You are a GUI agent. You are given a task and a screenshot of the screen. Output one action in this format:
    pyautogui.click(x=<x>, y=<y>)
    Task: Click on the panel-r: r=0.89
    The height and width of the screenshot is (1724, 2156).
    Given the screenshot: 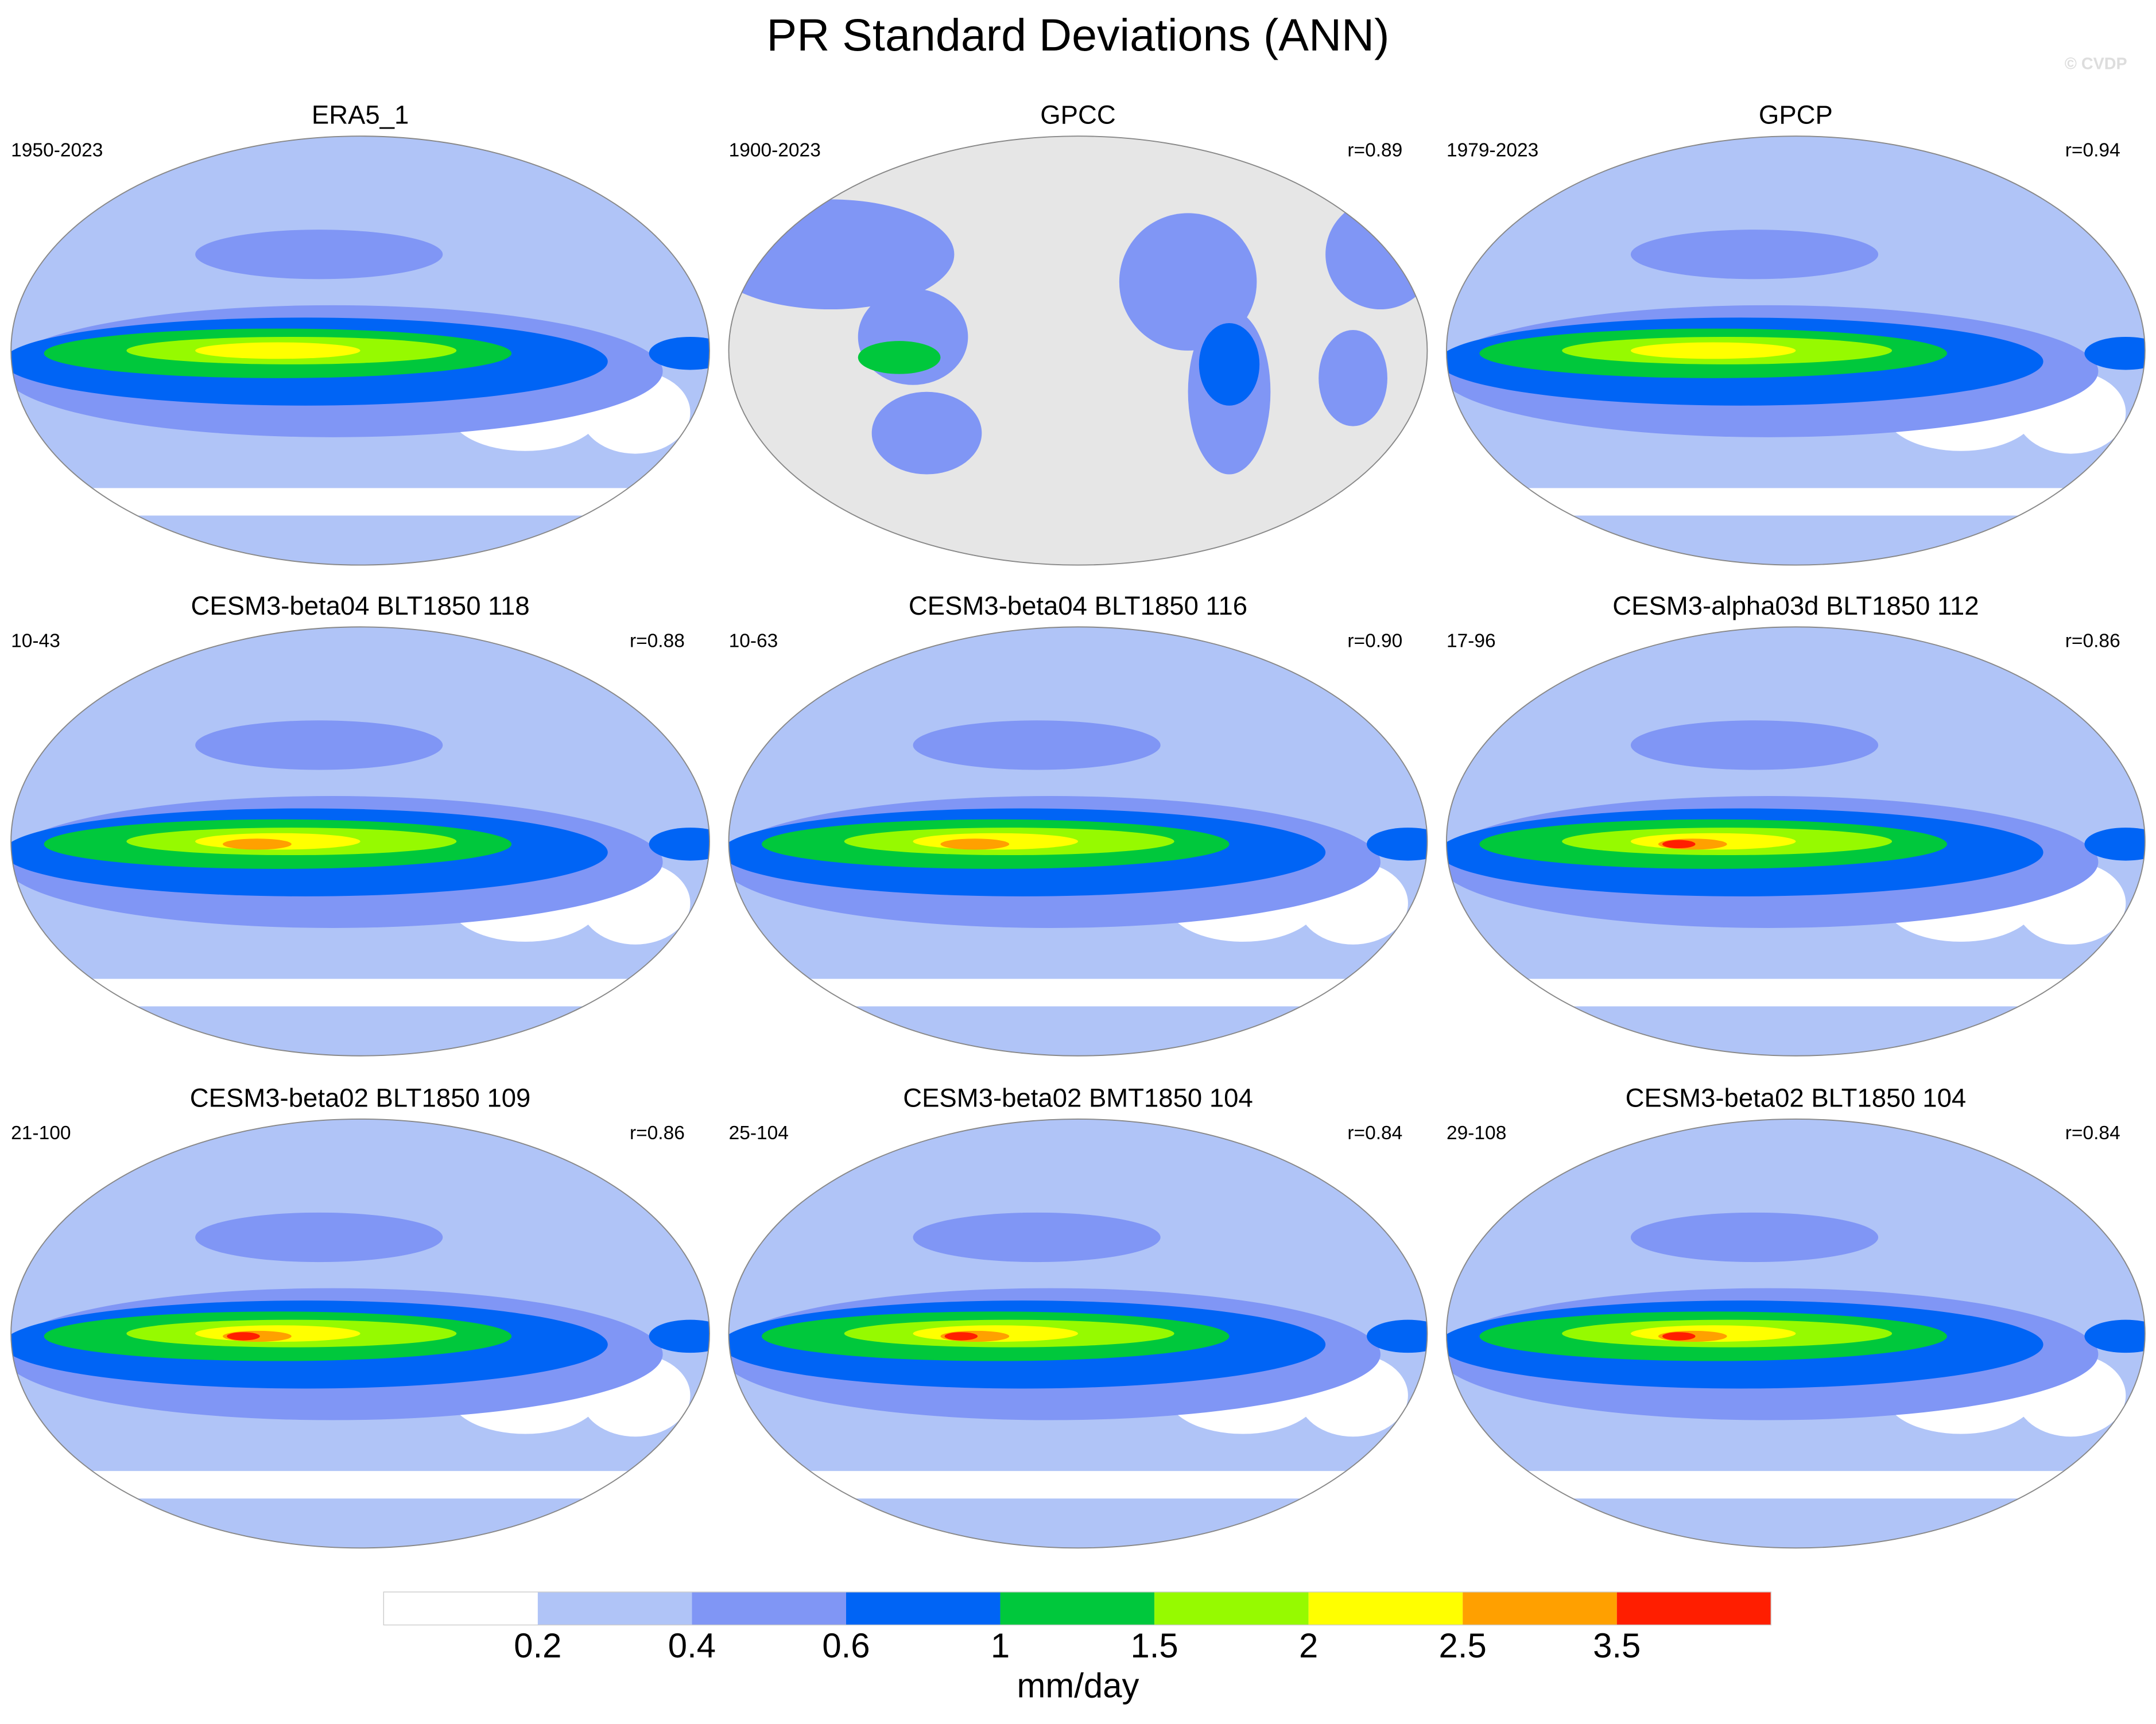 What is the action you would take?
    pyautogui.click(x=1374, y=150)
    